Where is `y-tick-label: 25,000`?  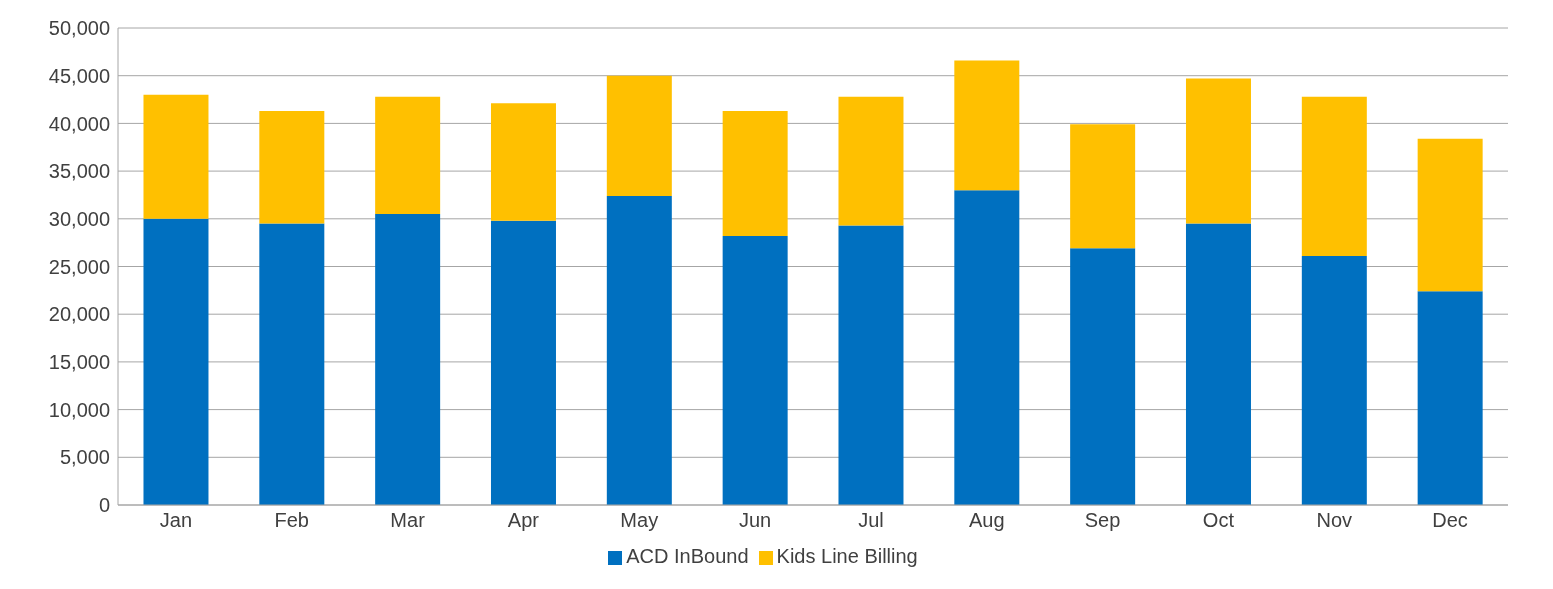 y-tick-label: 25,000 is located at coordinates (79, 266).